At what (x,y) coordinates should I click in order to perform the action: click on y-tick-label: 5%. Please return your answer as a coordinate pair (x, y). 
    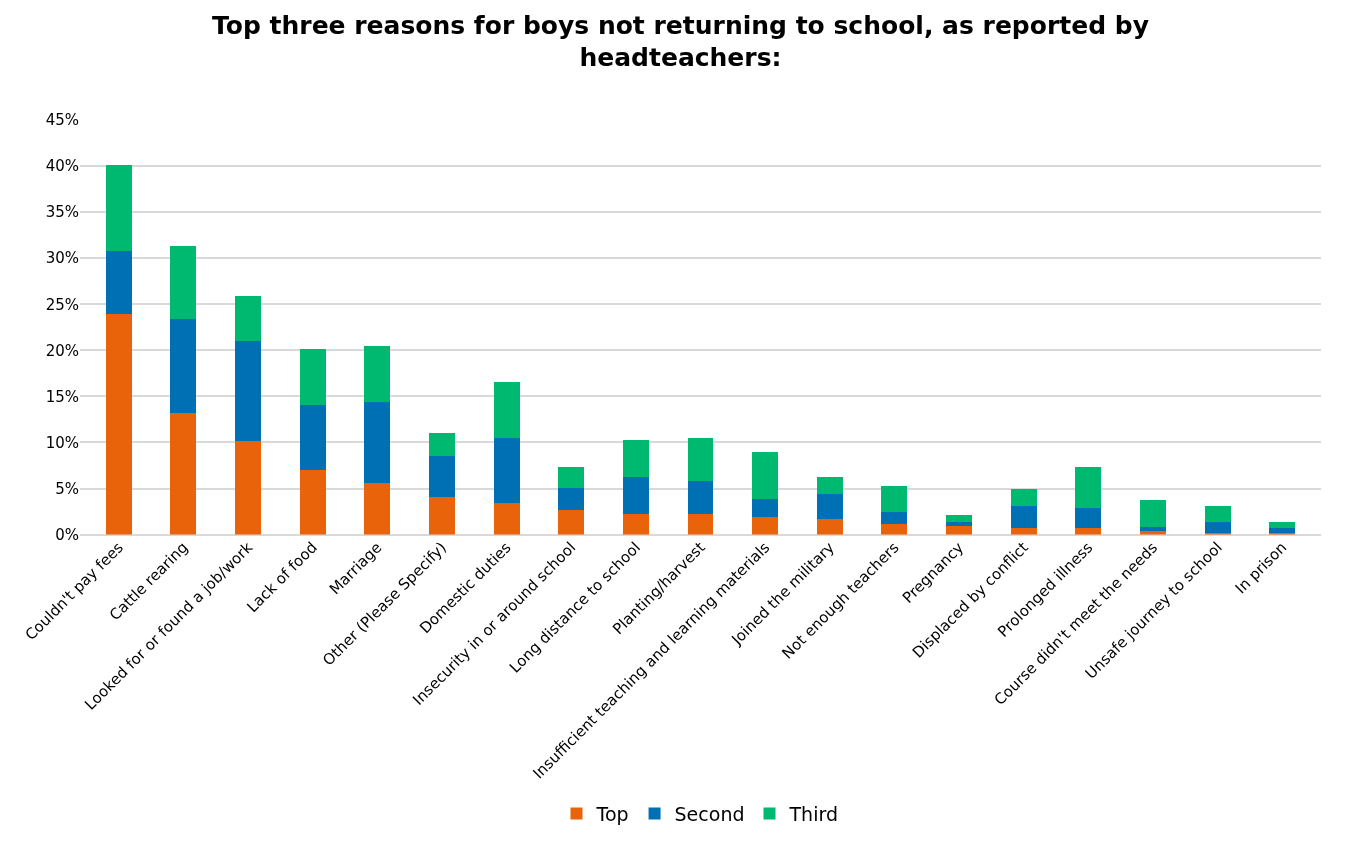
    Looking at the image, I should click on (67, 488).